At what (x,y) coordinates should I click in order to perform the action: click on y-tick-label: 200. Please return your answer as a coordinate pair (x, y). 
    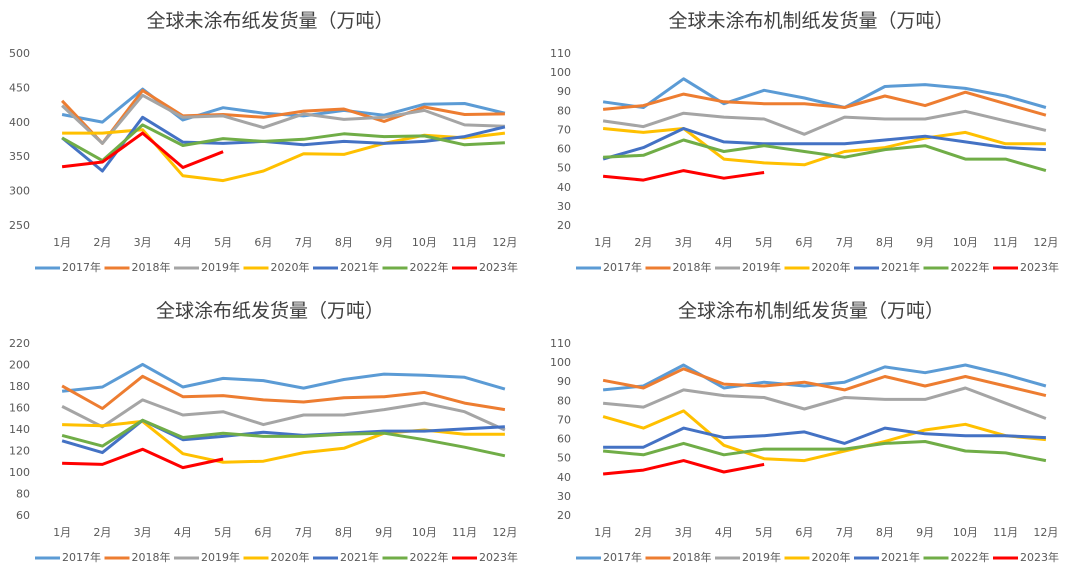
    Looking at the image, I should click on (19, 365).